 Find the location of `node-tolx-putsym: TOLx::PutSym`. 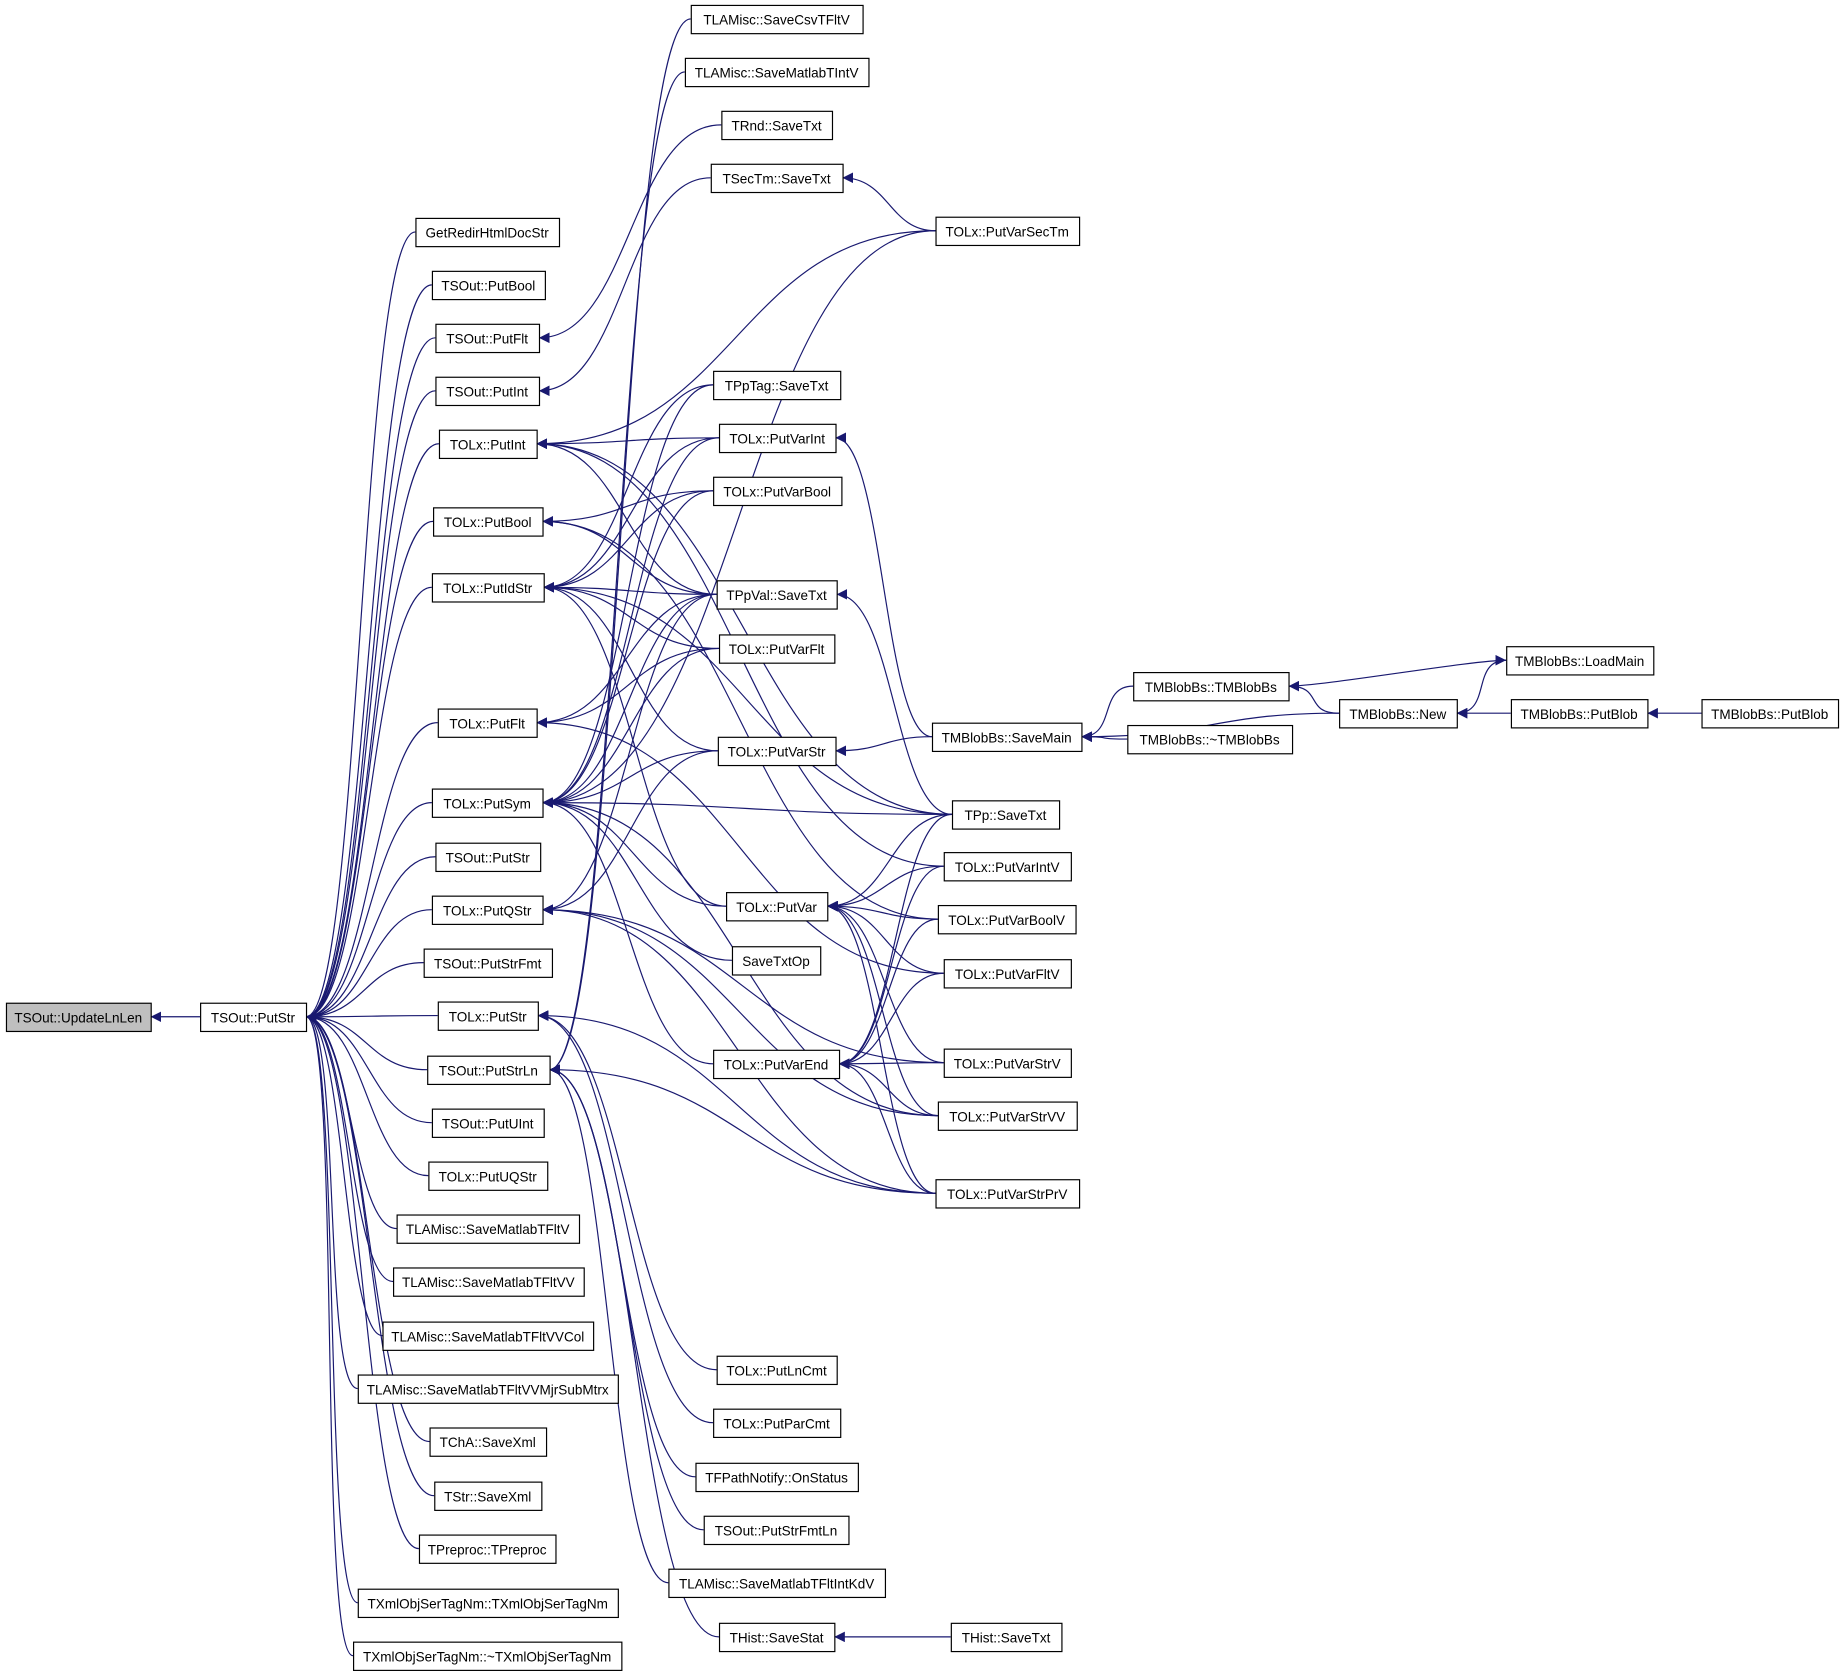

node-tolx-putsym: TOLx::PutSym is located at coordinates (487, 803).